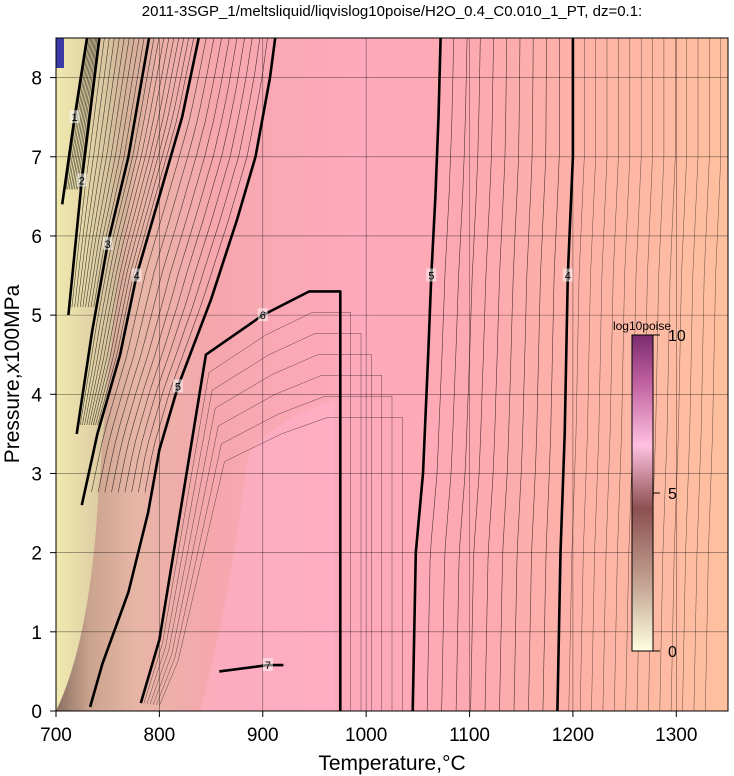  I want to click on colorbar: log10poise 0 5 10, so click(649, 490).